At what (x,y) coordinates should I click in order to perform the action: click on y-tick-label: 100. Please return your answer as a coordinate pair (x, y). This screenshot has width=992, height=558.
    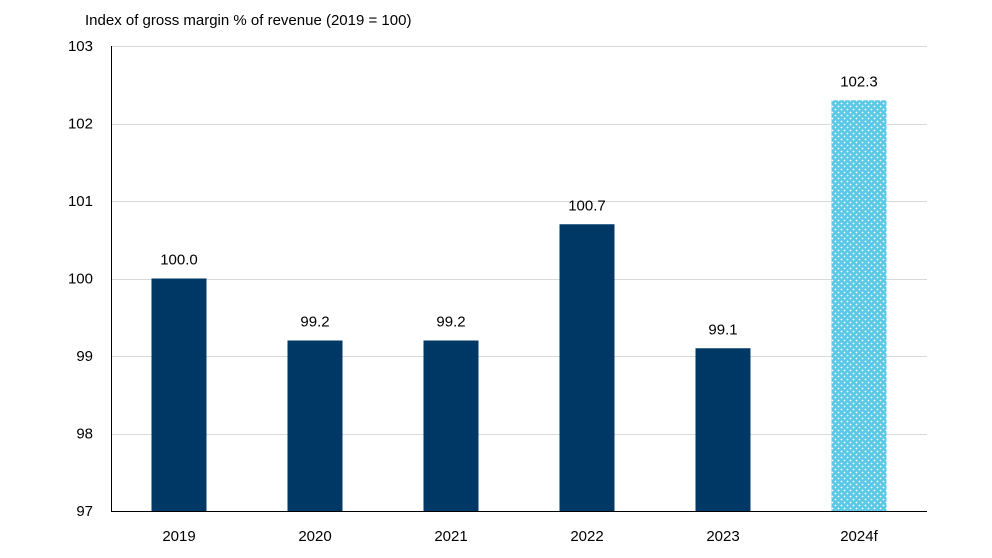
    Looking at the image, I should click on (80, 279).